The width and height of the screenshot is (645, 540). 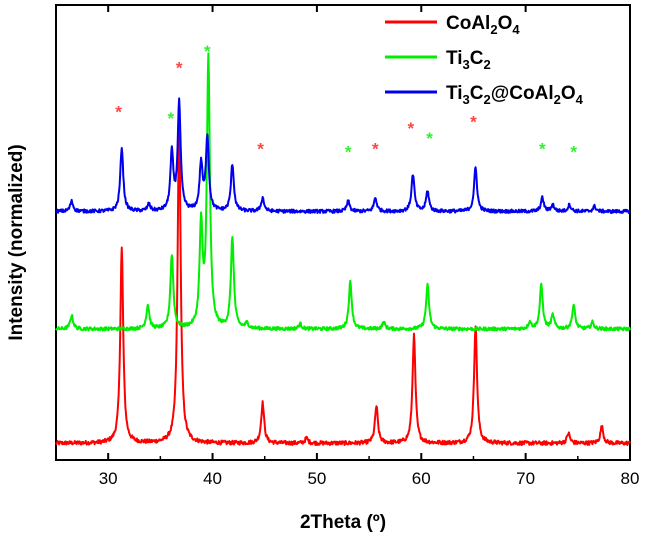 What do you see at coordinates (421, 478) in the screenshot?
I see `x-tick-label: 60` at bounding box center [421, 478].